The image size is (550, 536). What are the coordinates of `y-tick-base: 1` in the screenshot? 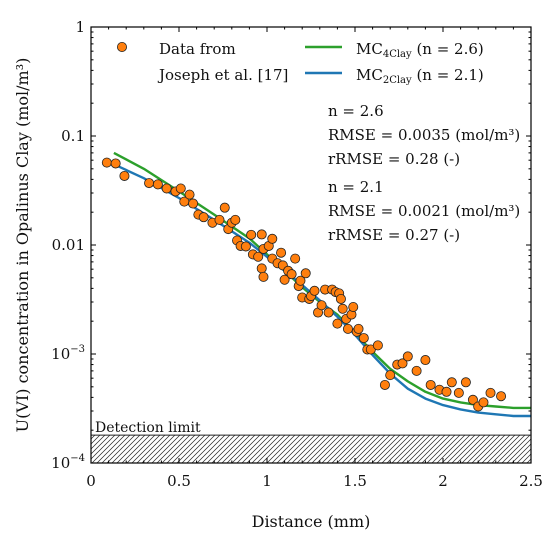 It's located at (80, 27).